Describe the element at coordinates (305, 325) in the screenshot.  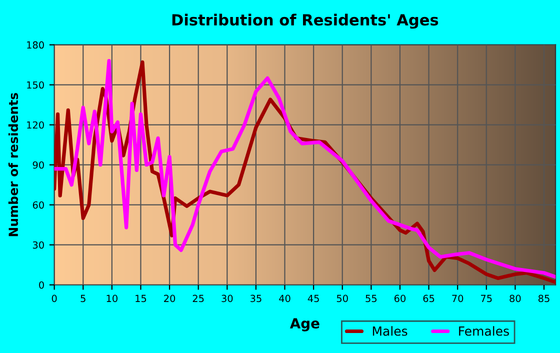
I see `x-axis-title: Age` at that location.